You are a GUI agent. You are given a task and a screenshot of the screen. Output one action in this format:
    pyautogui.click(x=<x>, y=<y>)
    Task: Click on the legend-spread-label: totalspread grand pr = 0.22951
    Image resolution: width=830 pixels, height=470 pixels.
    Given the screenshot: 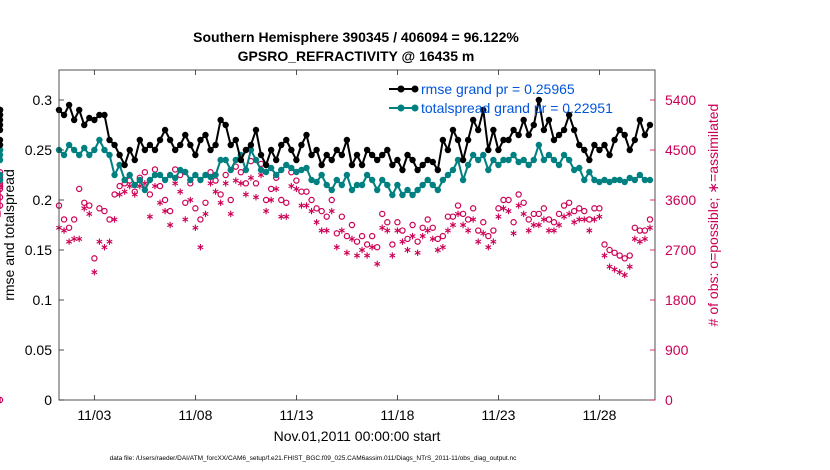 What is the action you would take?
    pyautogui.click(x=517, y=108)
    